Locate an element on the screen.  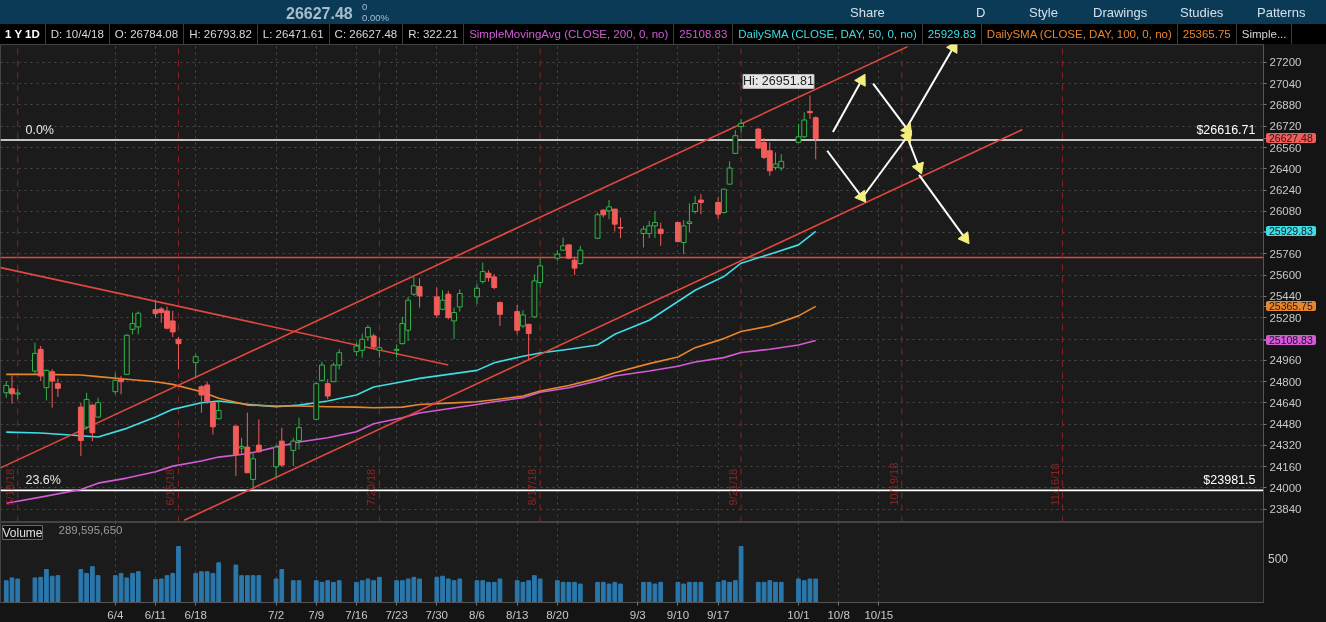
ref-line-label: $26616.71 is located at coordinates (1226, 130).